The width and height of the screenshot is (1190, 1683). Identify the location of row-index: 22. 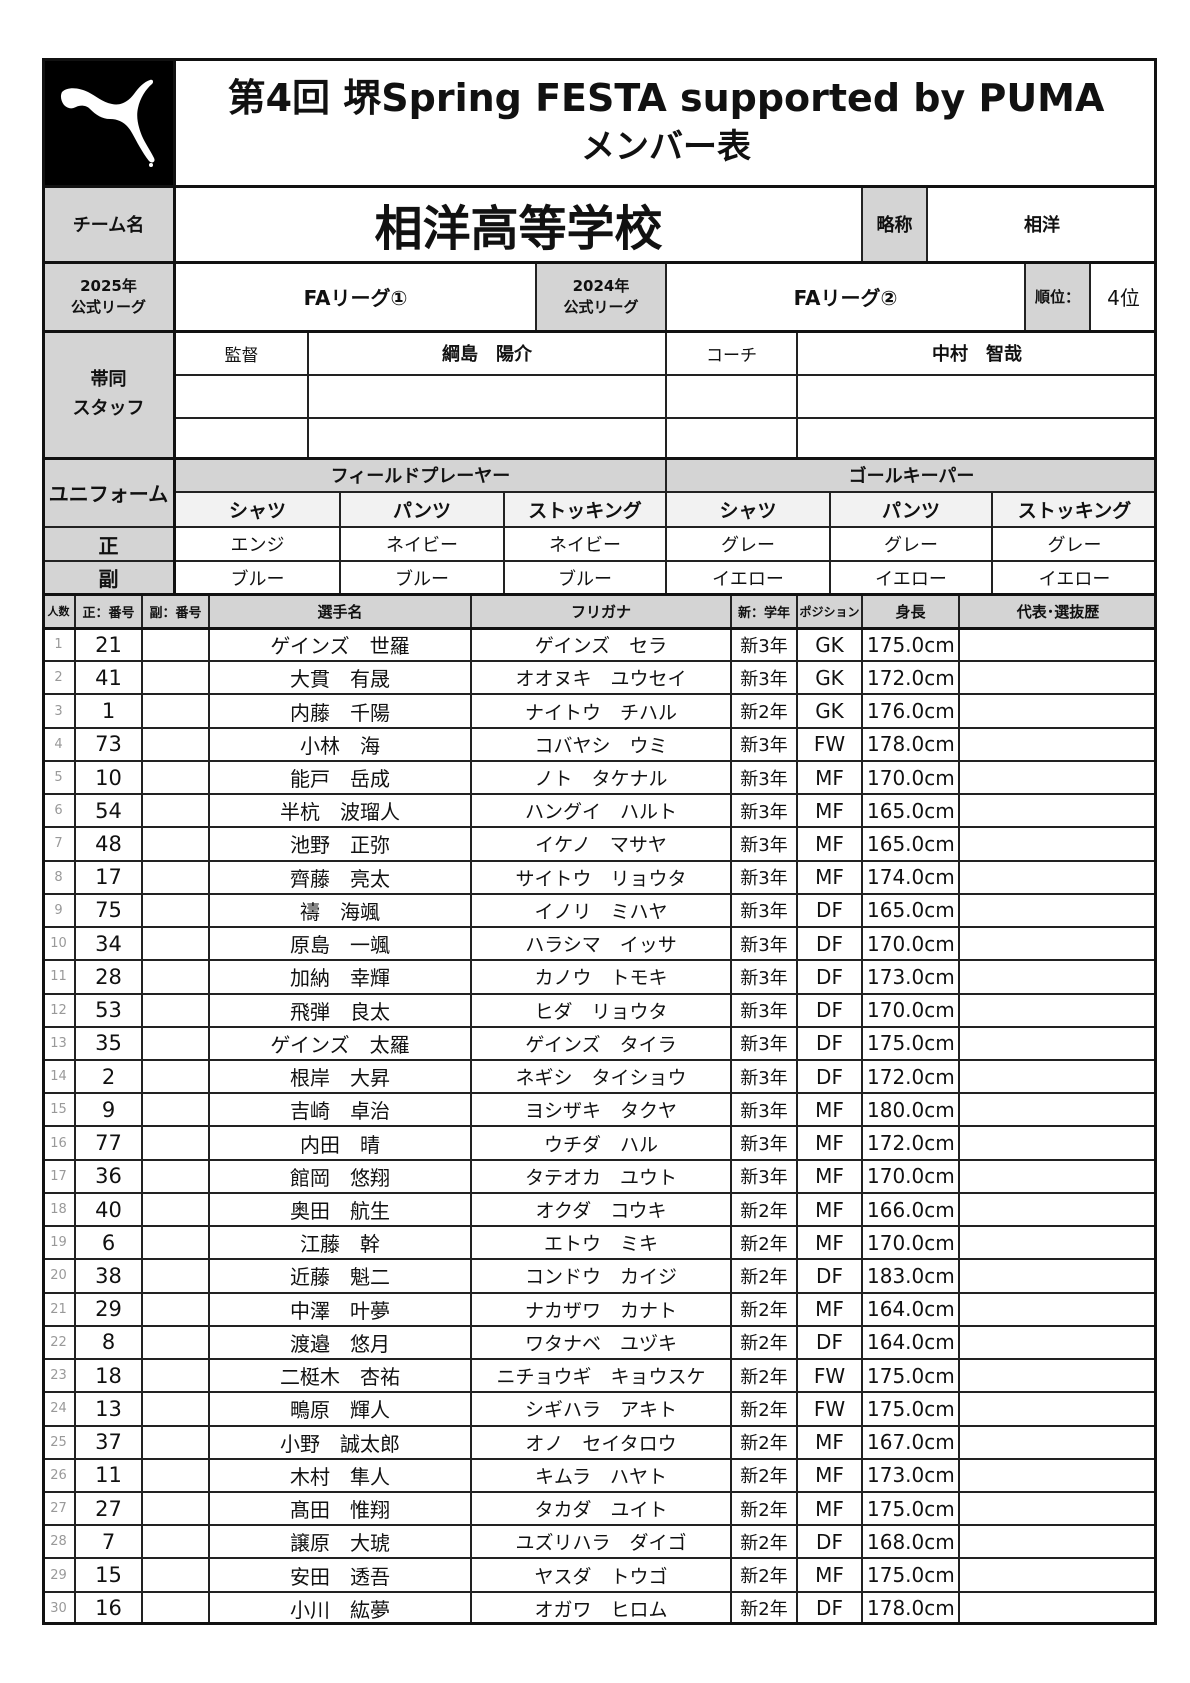
(58, 1342).